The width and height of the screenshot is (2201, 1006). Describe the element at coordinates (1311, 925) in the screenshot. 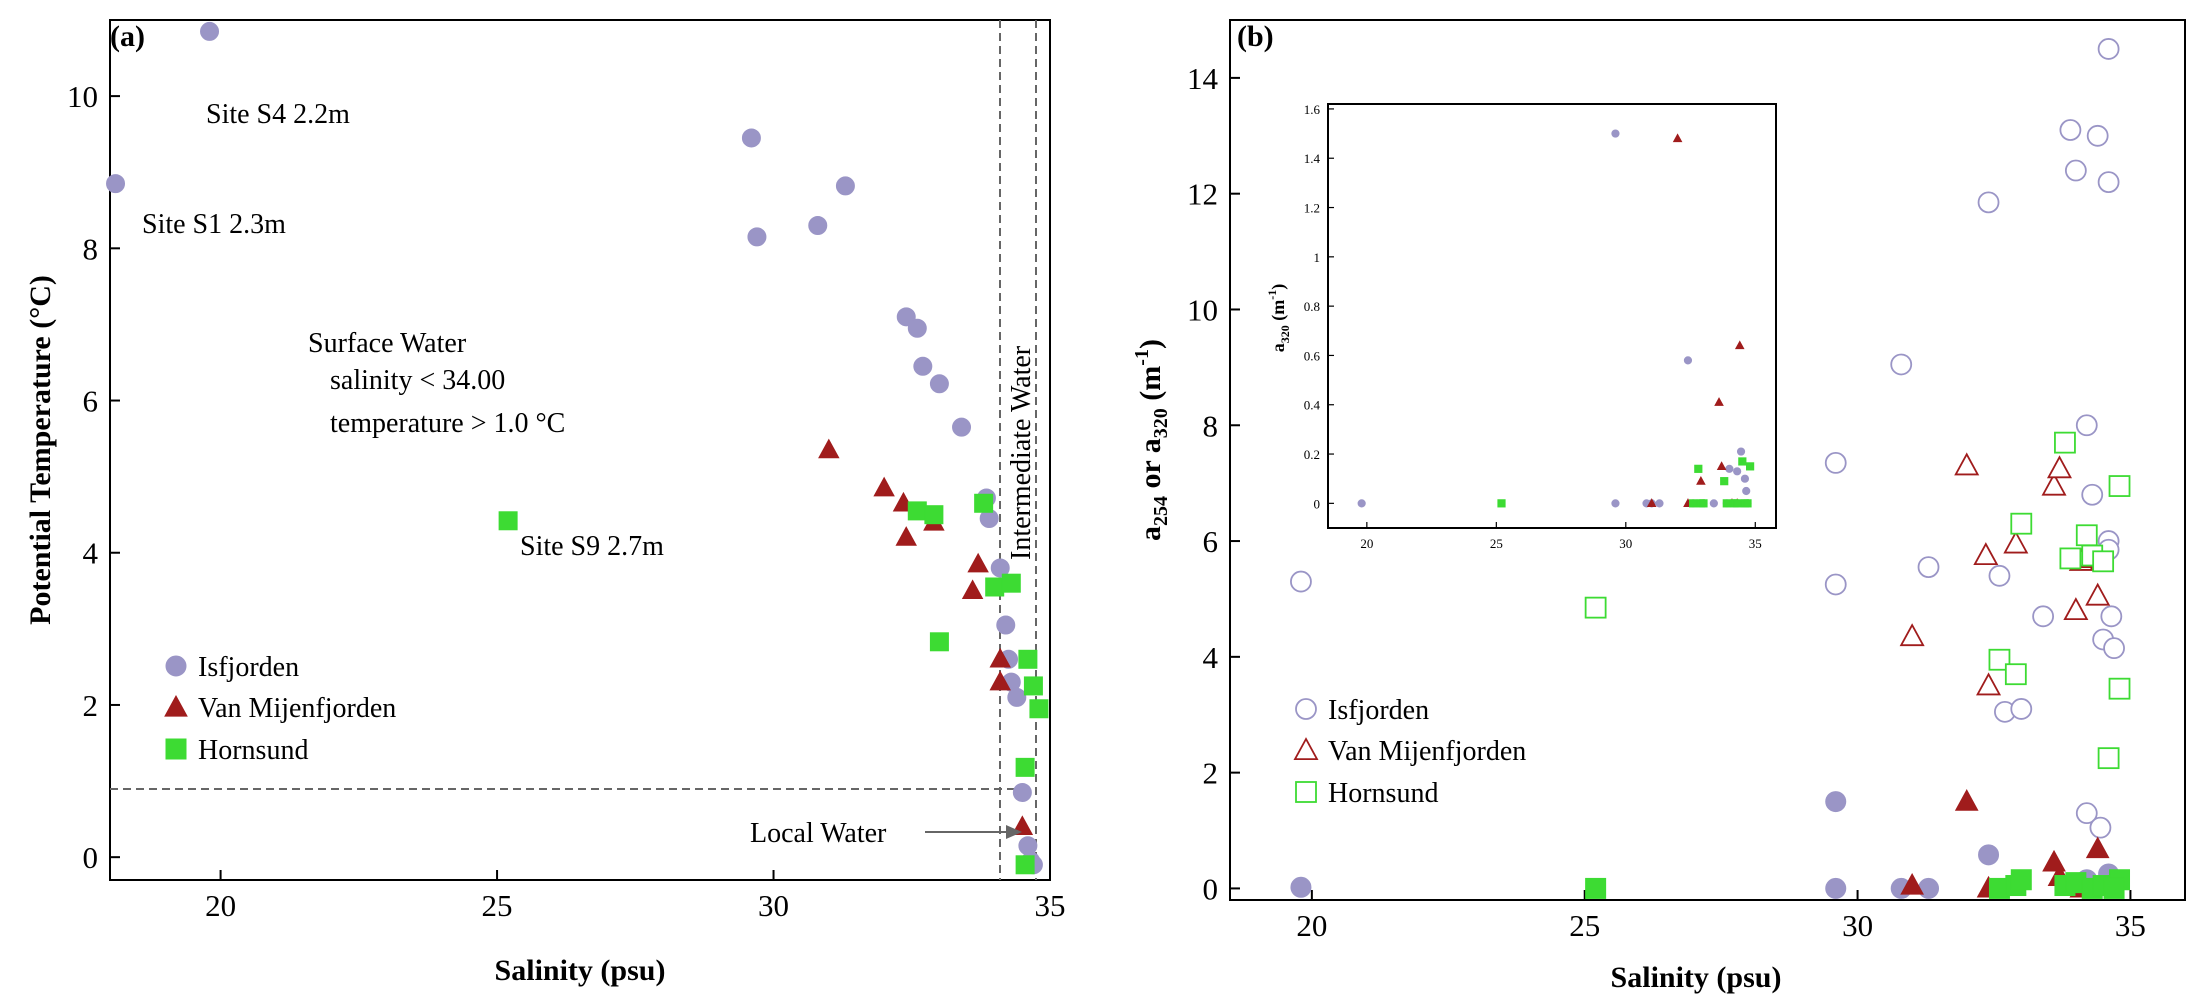

I see `panel-b-x-tick-label: 20` at that location.